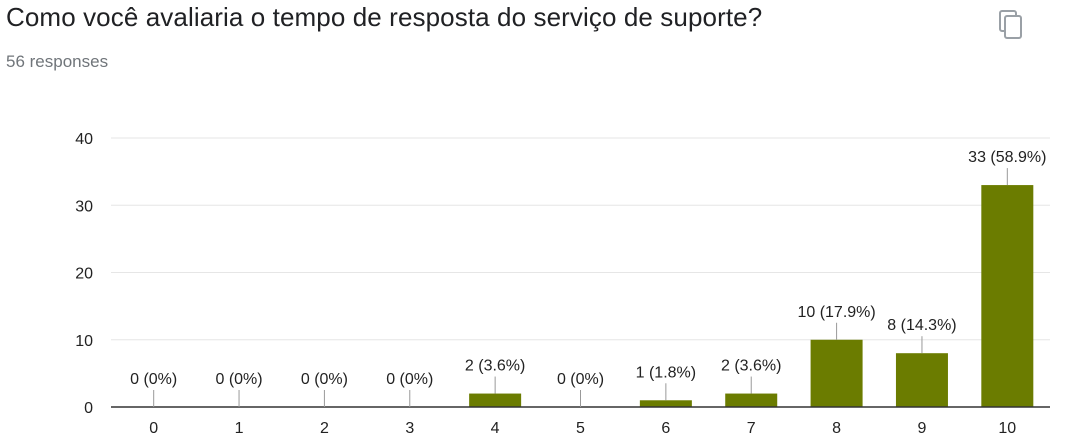  I want to click on x-tick-label: 1, so click(239, 428).